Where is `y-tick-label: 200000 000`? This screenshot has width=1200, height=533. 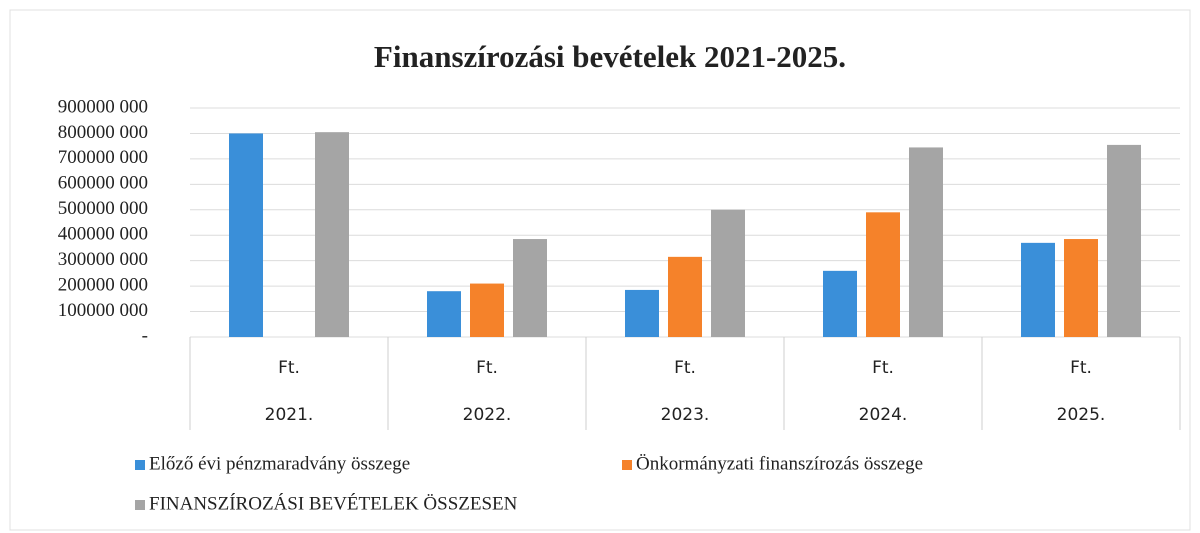
y-tick-label: 200000 000 is located at coordinates (103, 284).